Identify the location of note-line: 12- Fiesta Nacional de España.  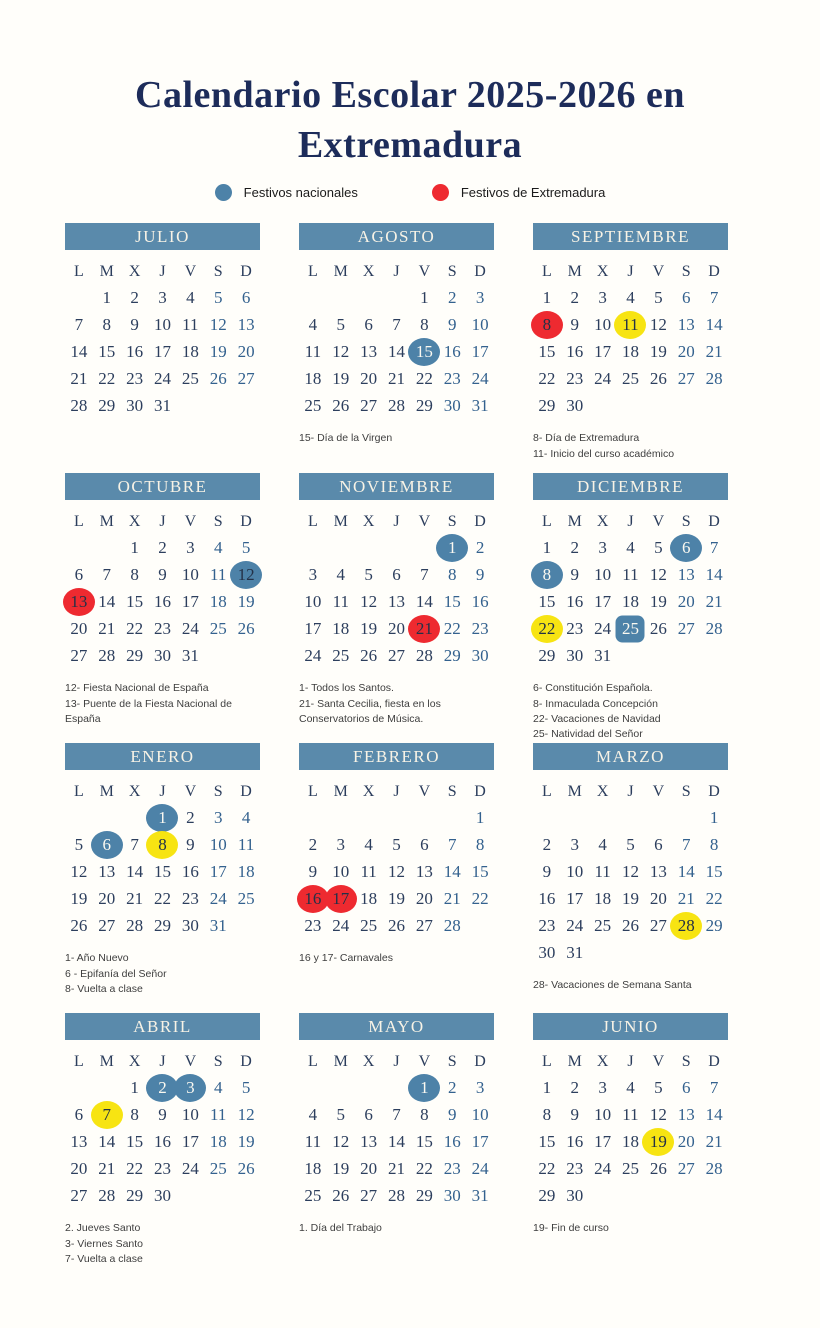
(137, 688).